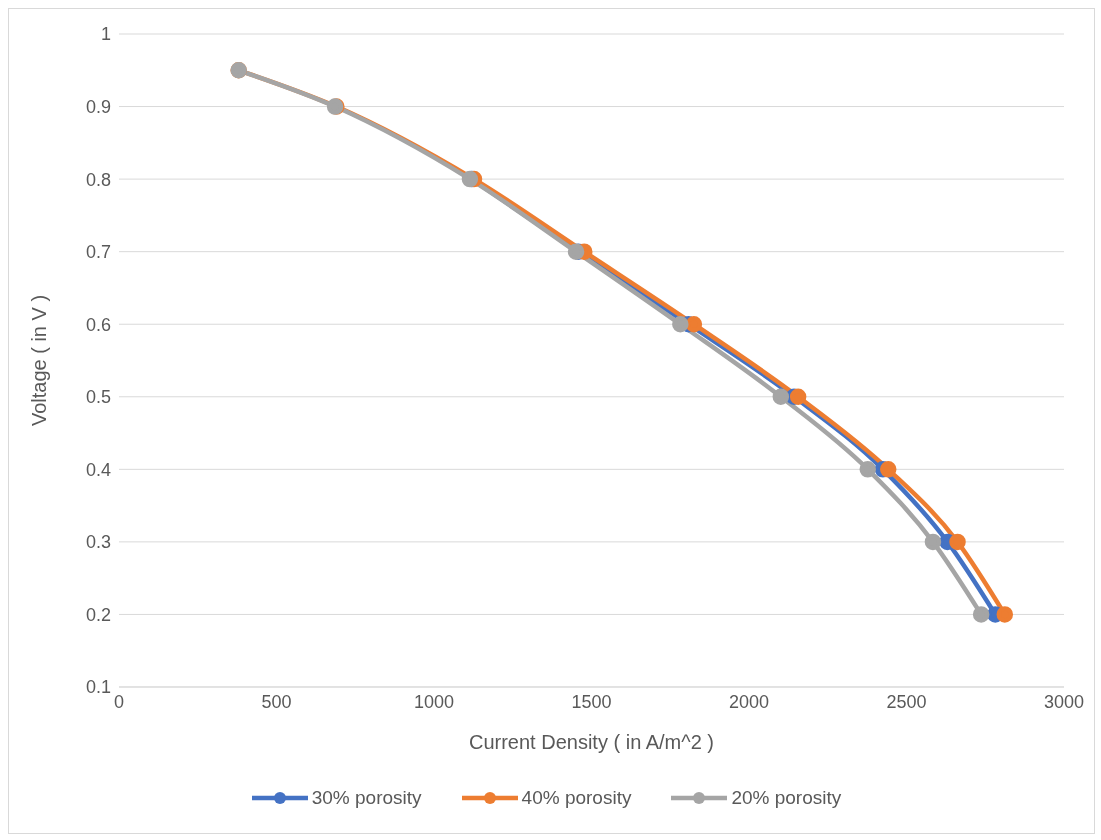 The image size is (1101, 840). Describe the element at coordinates (366, 798) in the screenshot. I see `legend-label: 30% porosity` at that location.